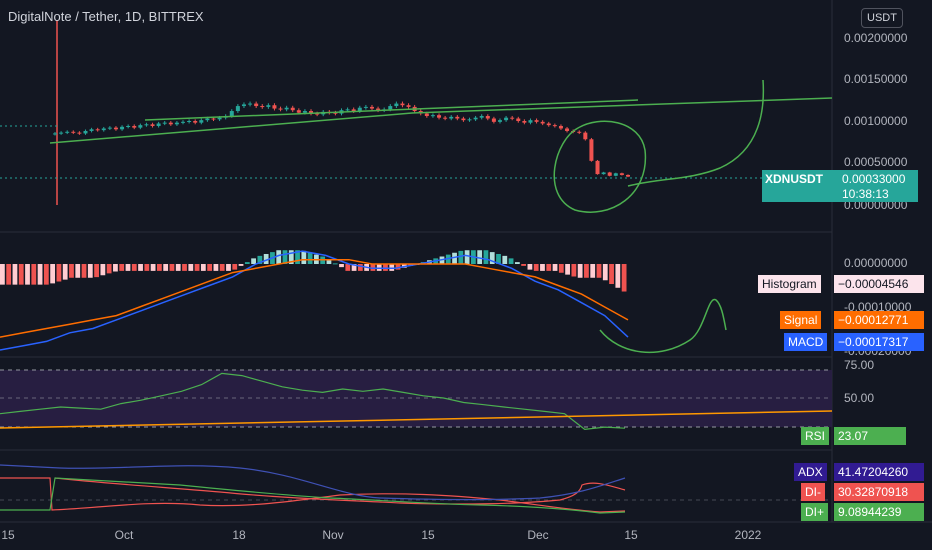  I want to click on rsi-value: 23.07, so click(870, 436).